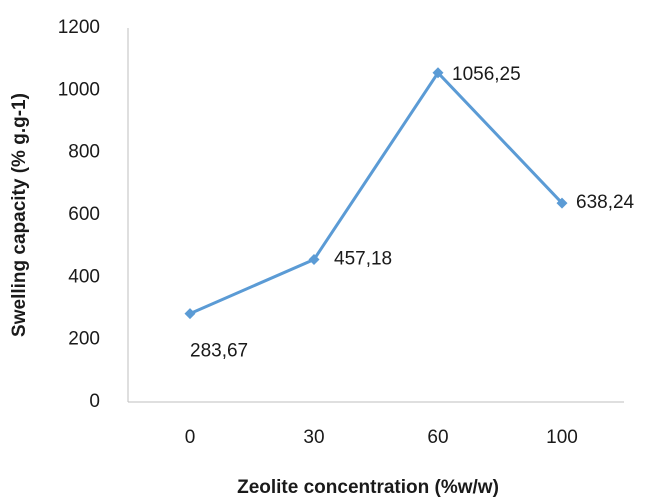 This screenshot has height=499, width=658. I want to click on x-axis-label: Zeolite concentration (%w/w), so click(368, 487).